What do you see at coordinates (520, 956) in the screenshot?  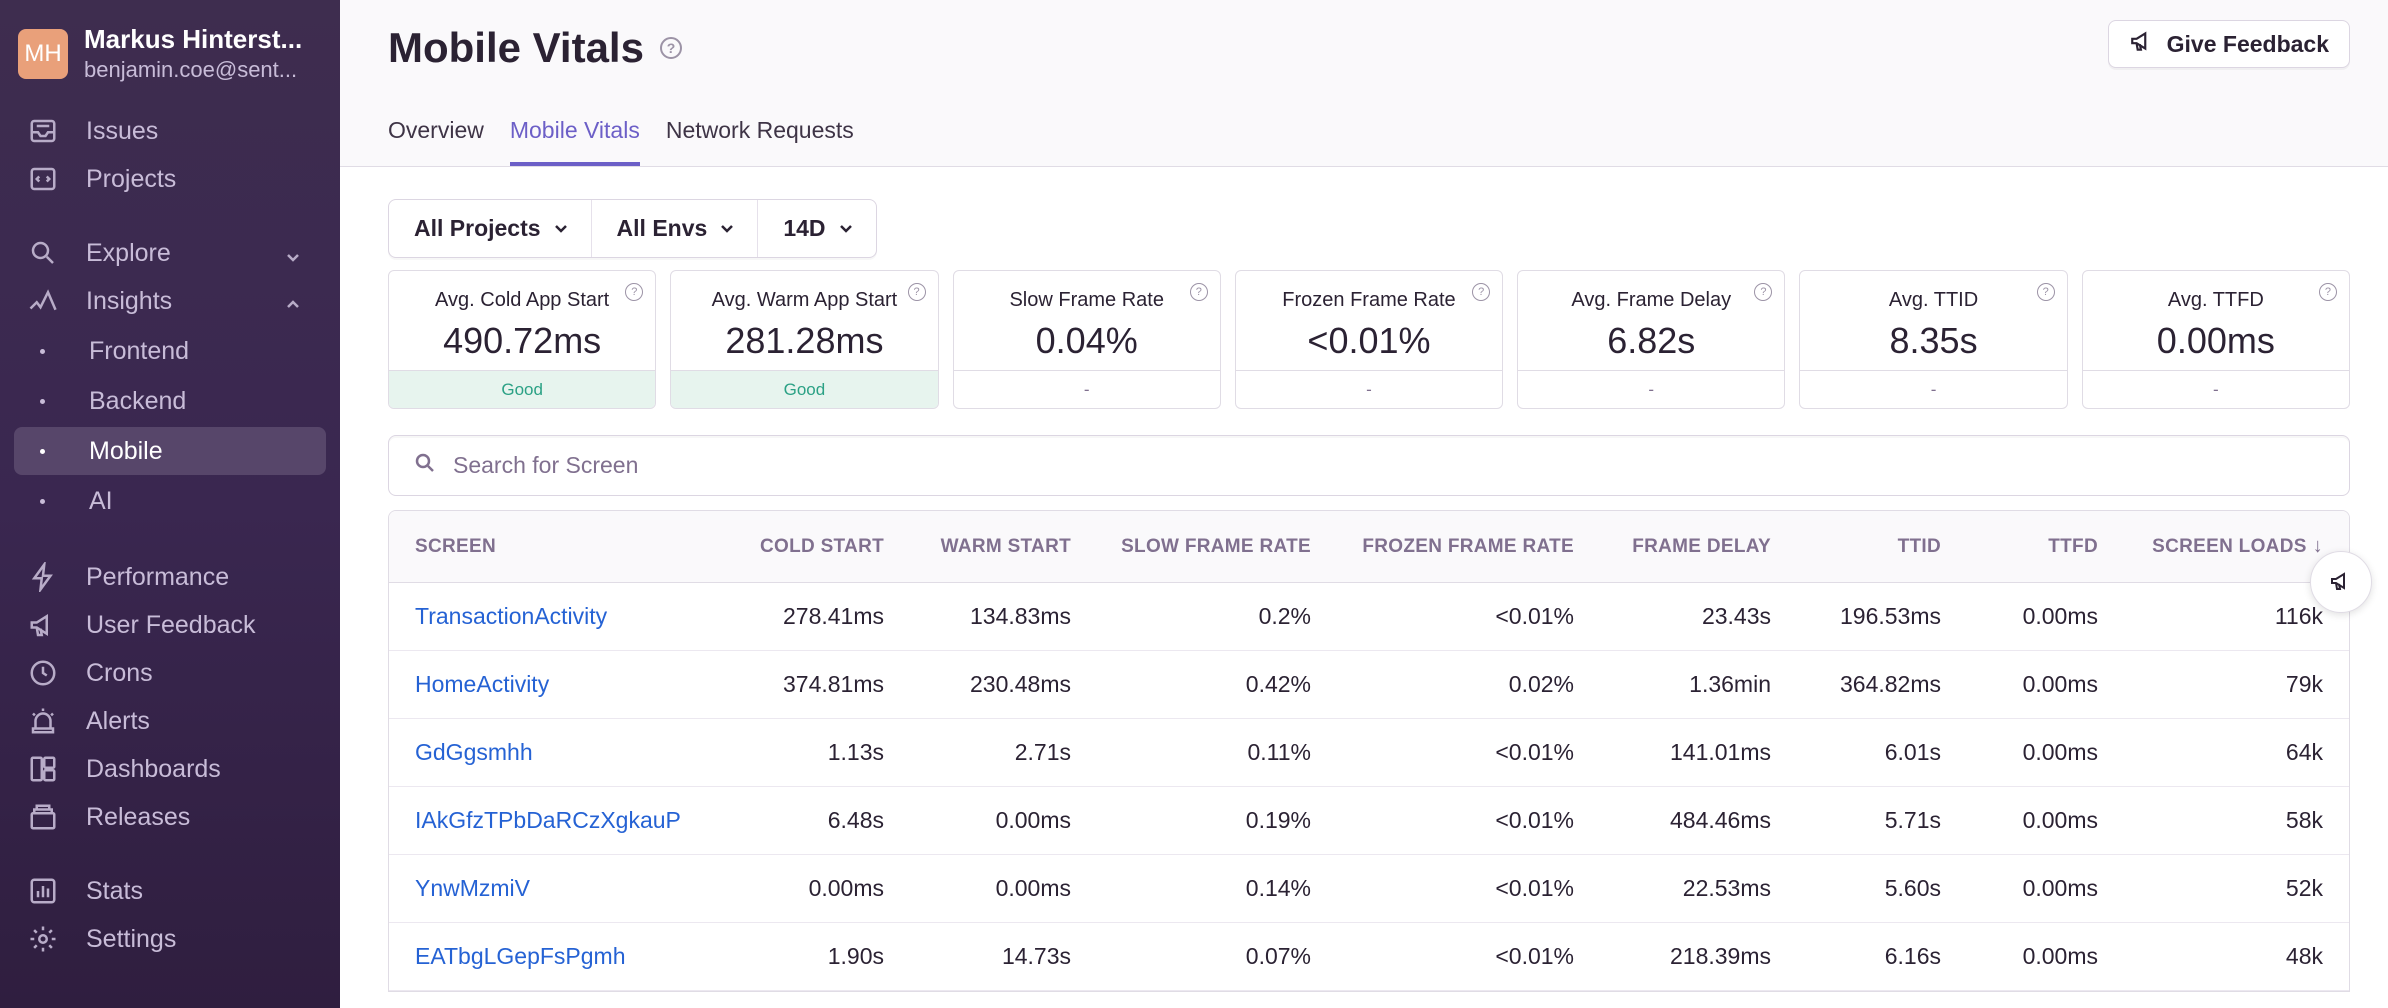 I see `screen-link: EATbgLGepFsPgmh` at bounding box center [520, 956].